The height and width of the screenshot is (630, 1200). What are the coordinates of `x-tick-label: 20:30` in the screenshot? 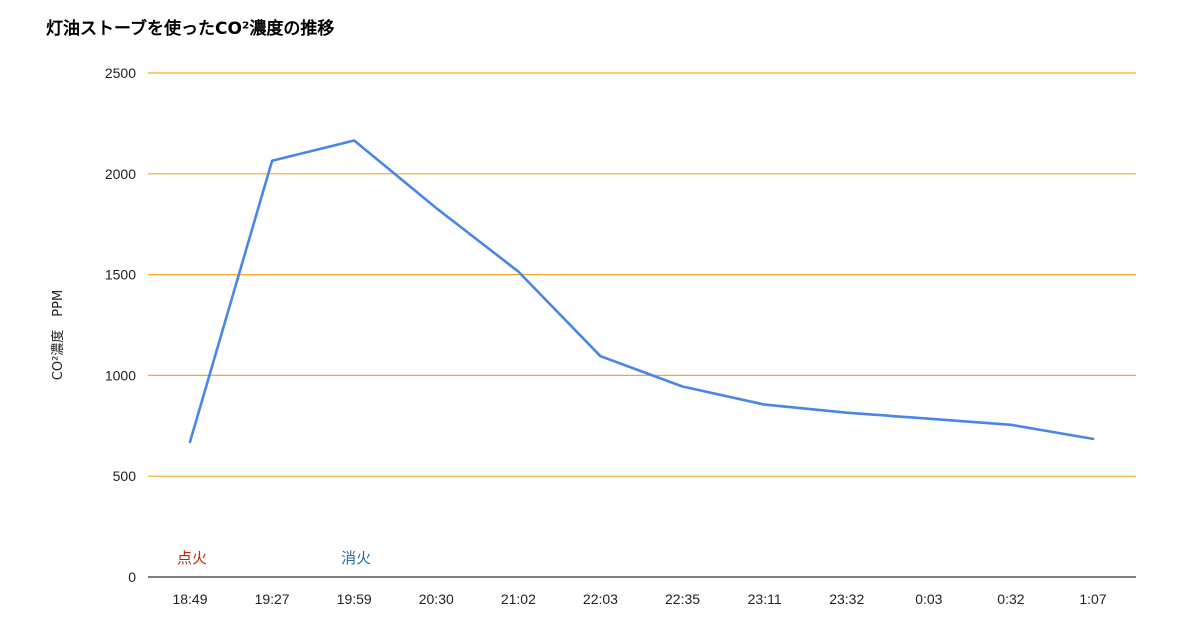 It's located at (436, 599).